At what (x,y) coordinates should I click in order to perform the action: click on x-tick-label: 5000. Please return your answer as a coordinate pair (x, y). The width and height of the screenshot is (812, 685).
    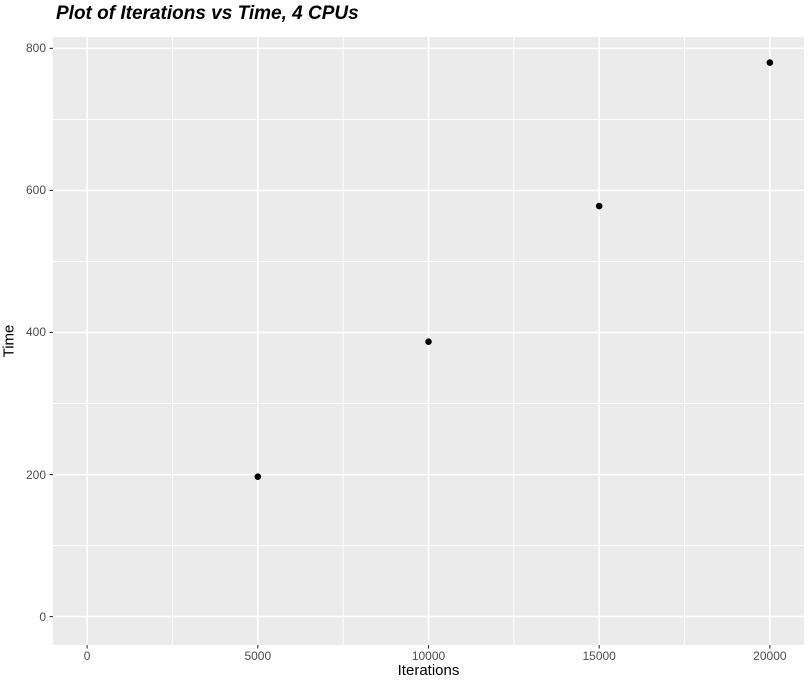
    Looking at the image, I should click on (258, 656).